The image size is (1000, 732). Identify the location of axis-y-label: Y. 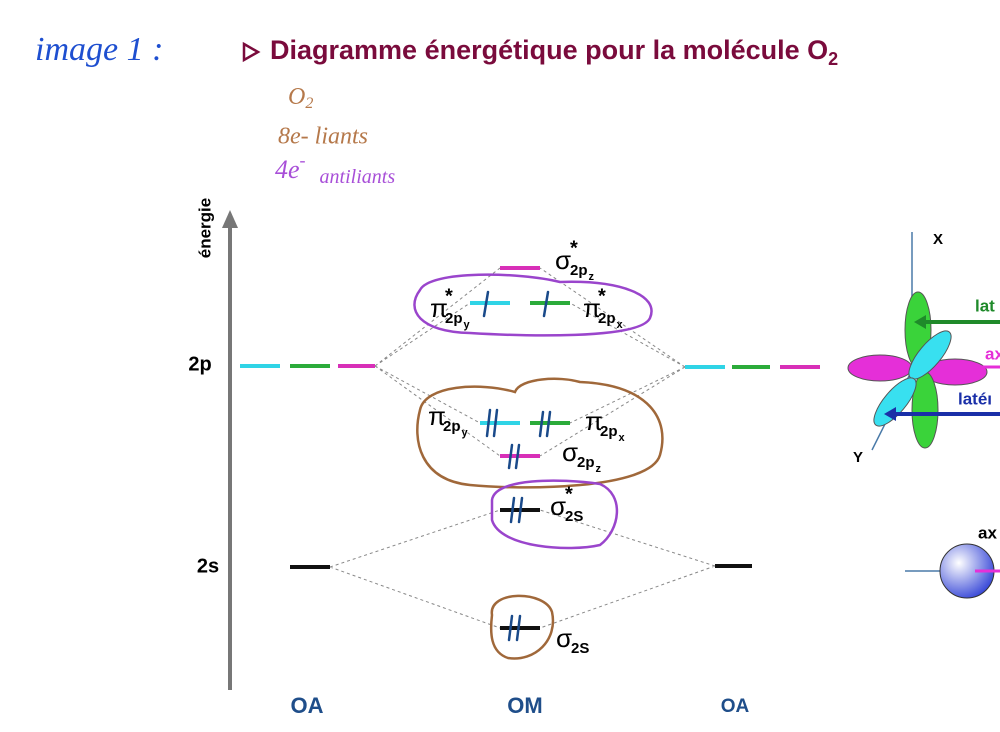
(858, 457).